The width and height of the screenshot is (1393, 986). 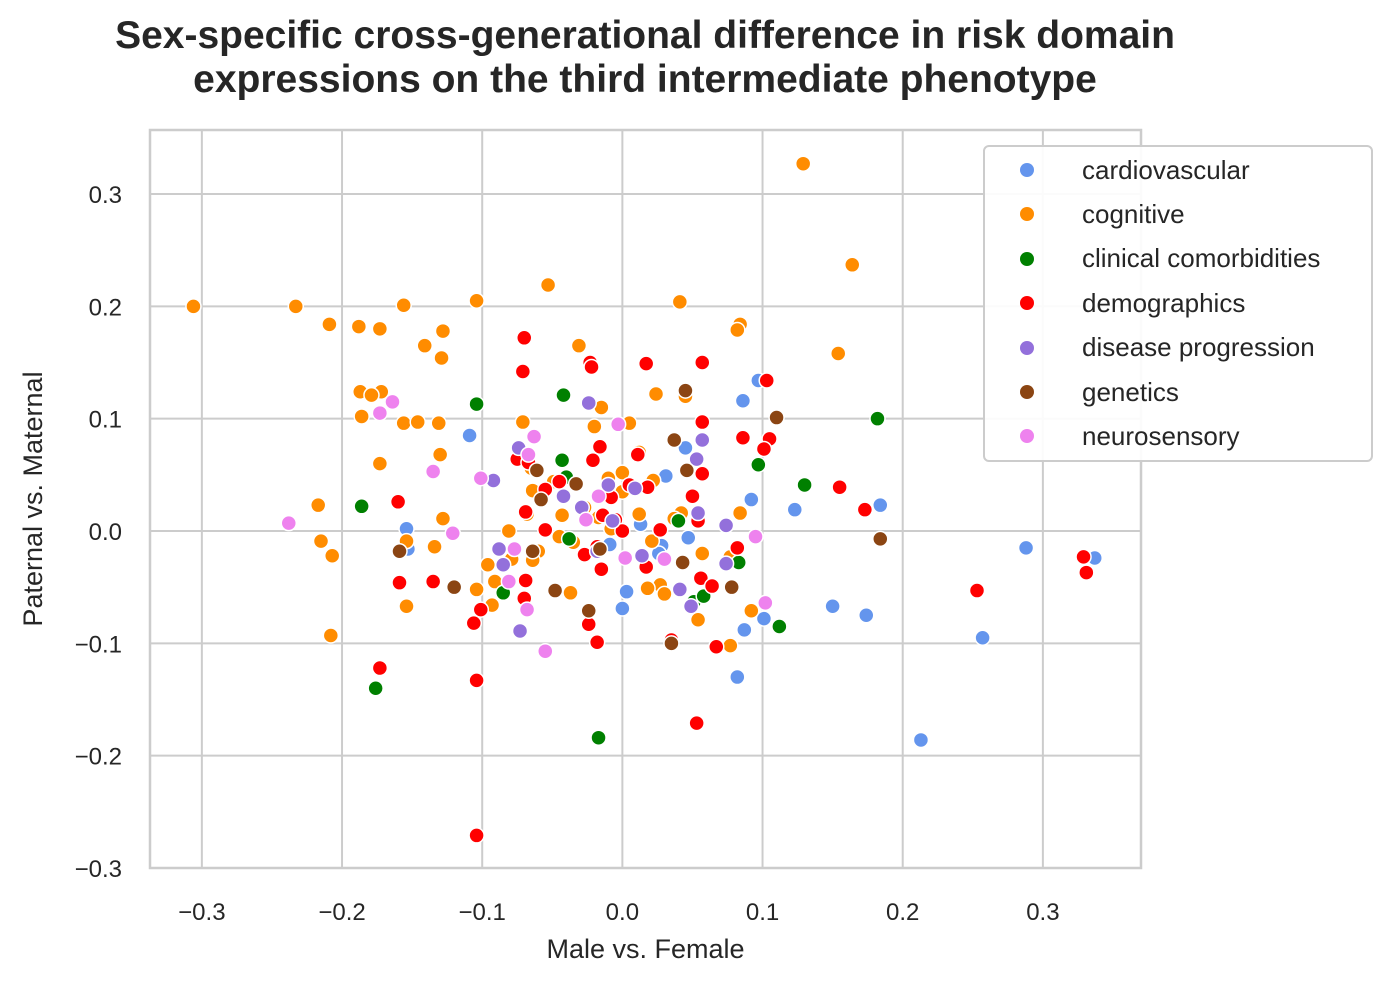 I want to click on y-tick-label: 0.2, so click(x=105, y=307).